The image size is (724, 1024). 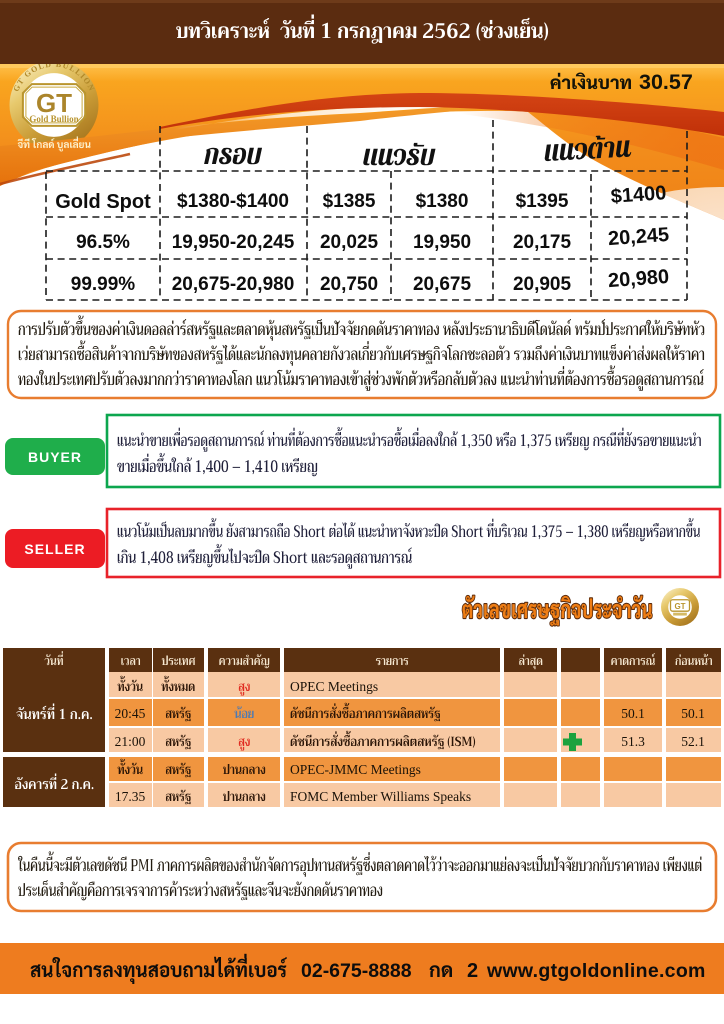 I want to click on svg-text: $1395, so click(x=542, y=201).